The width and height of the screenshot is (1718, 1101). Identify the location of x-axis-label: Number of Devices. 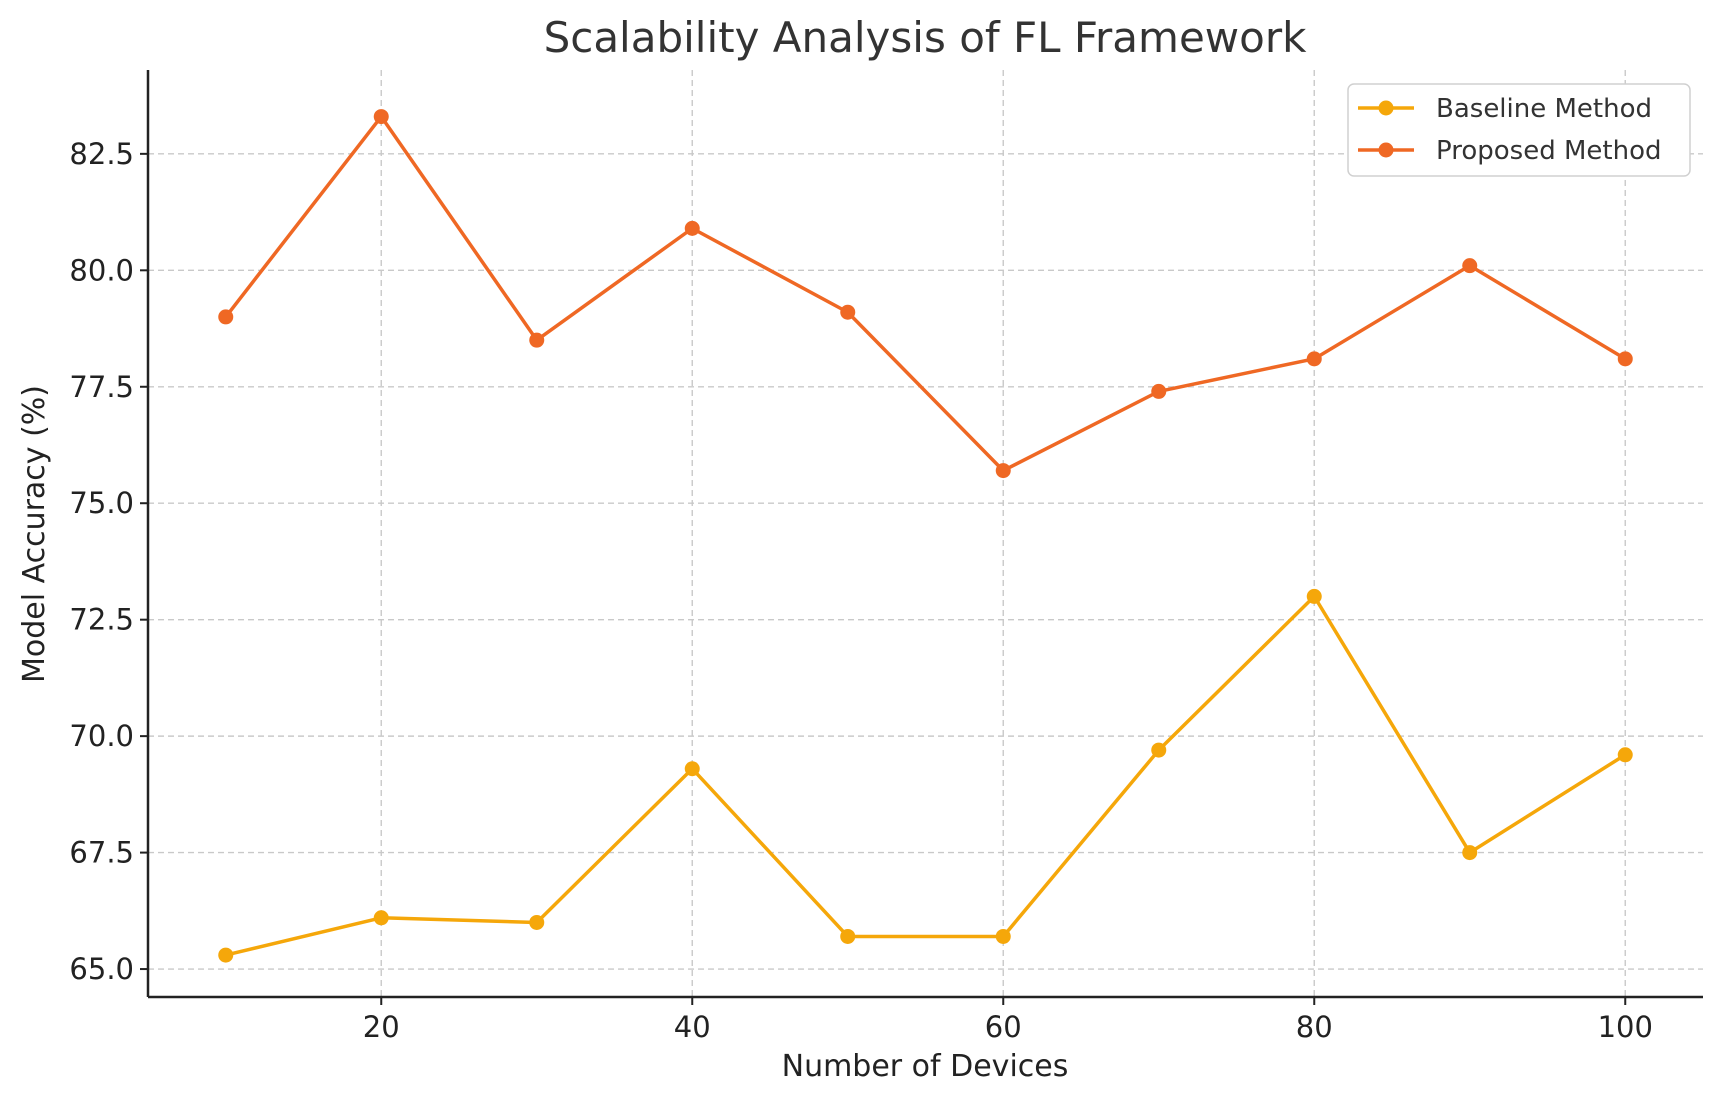
(925, 1066).